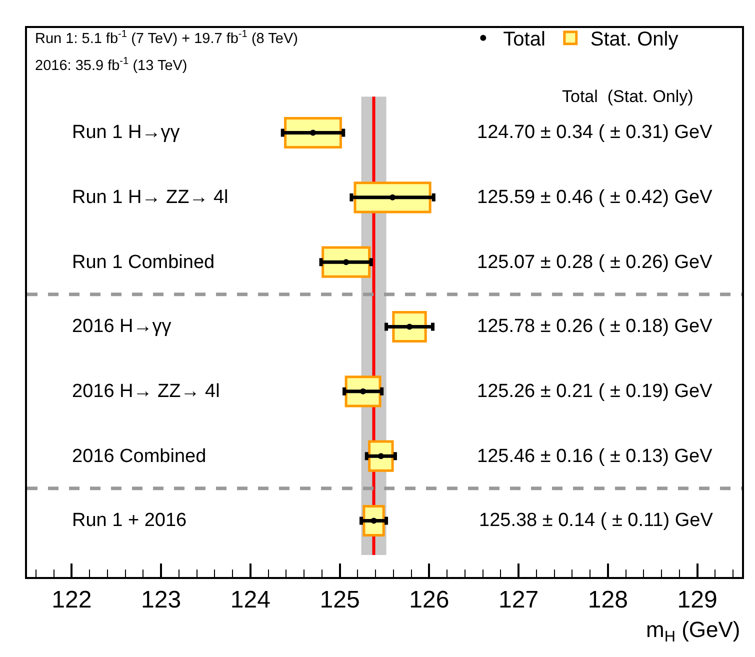  What do you see at coordinates (595, 326) in the screenshot?
I see `annotation: 125.78 ± 0.26 ( ± 0.18) GeV` at bounding box center [595, 326].